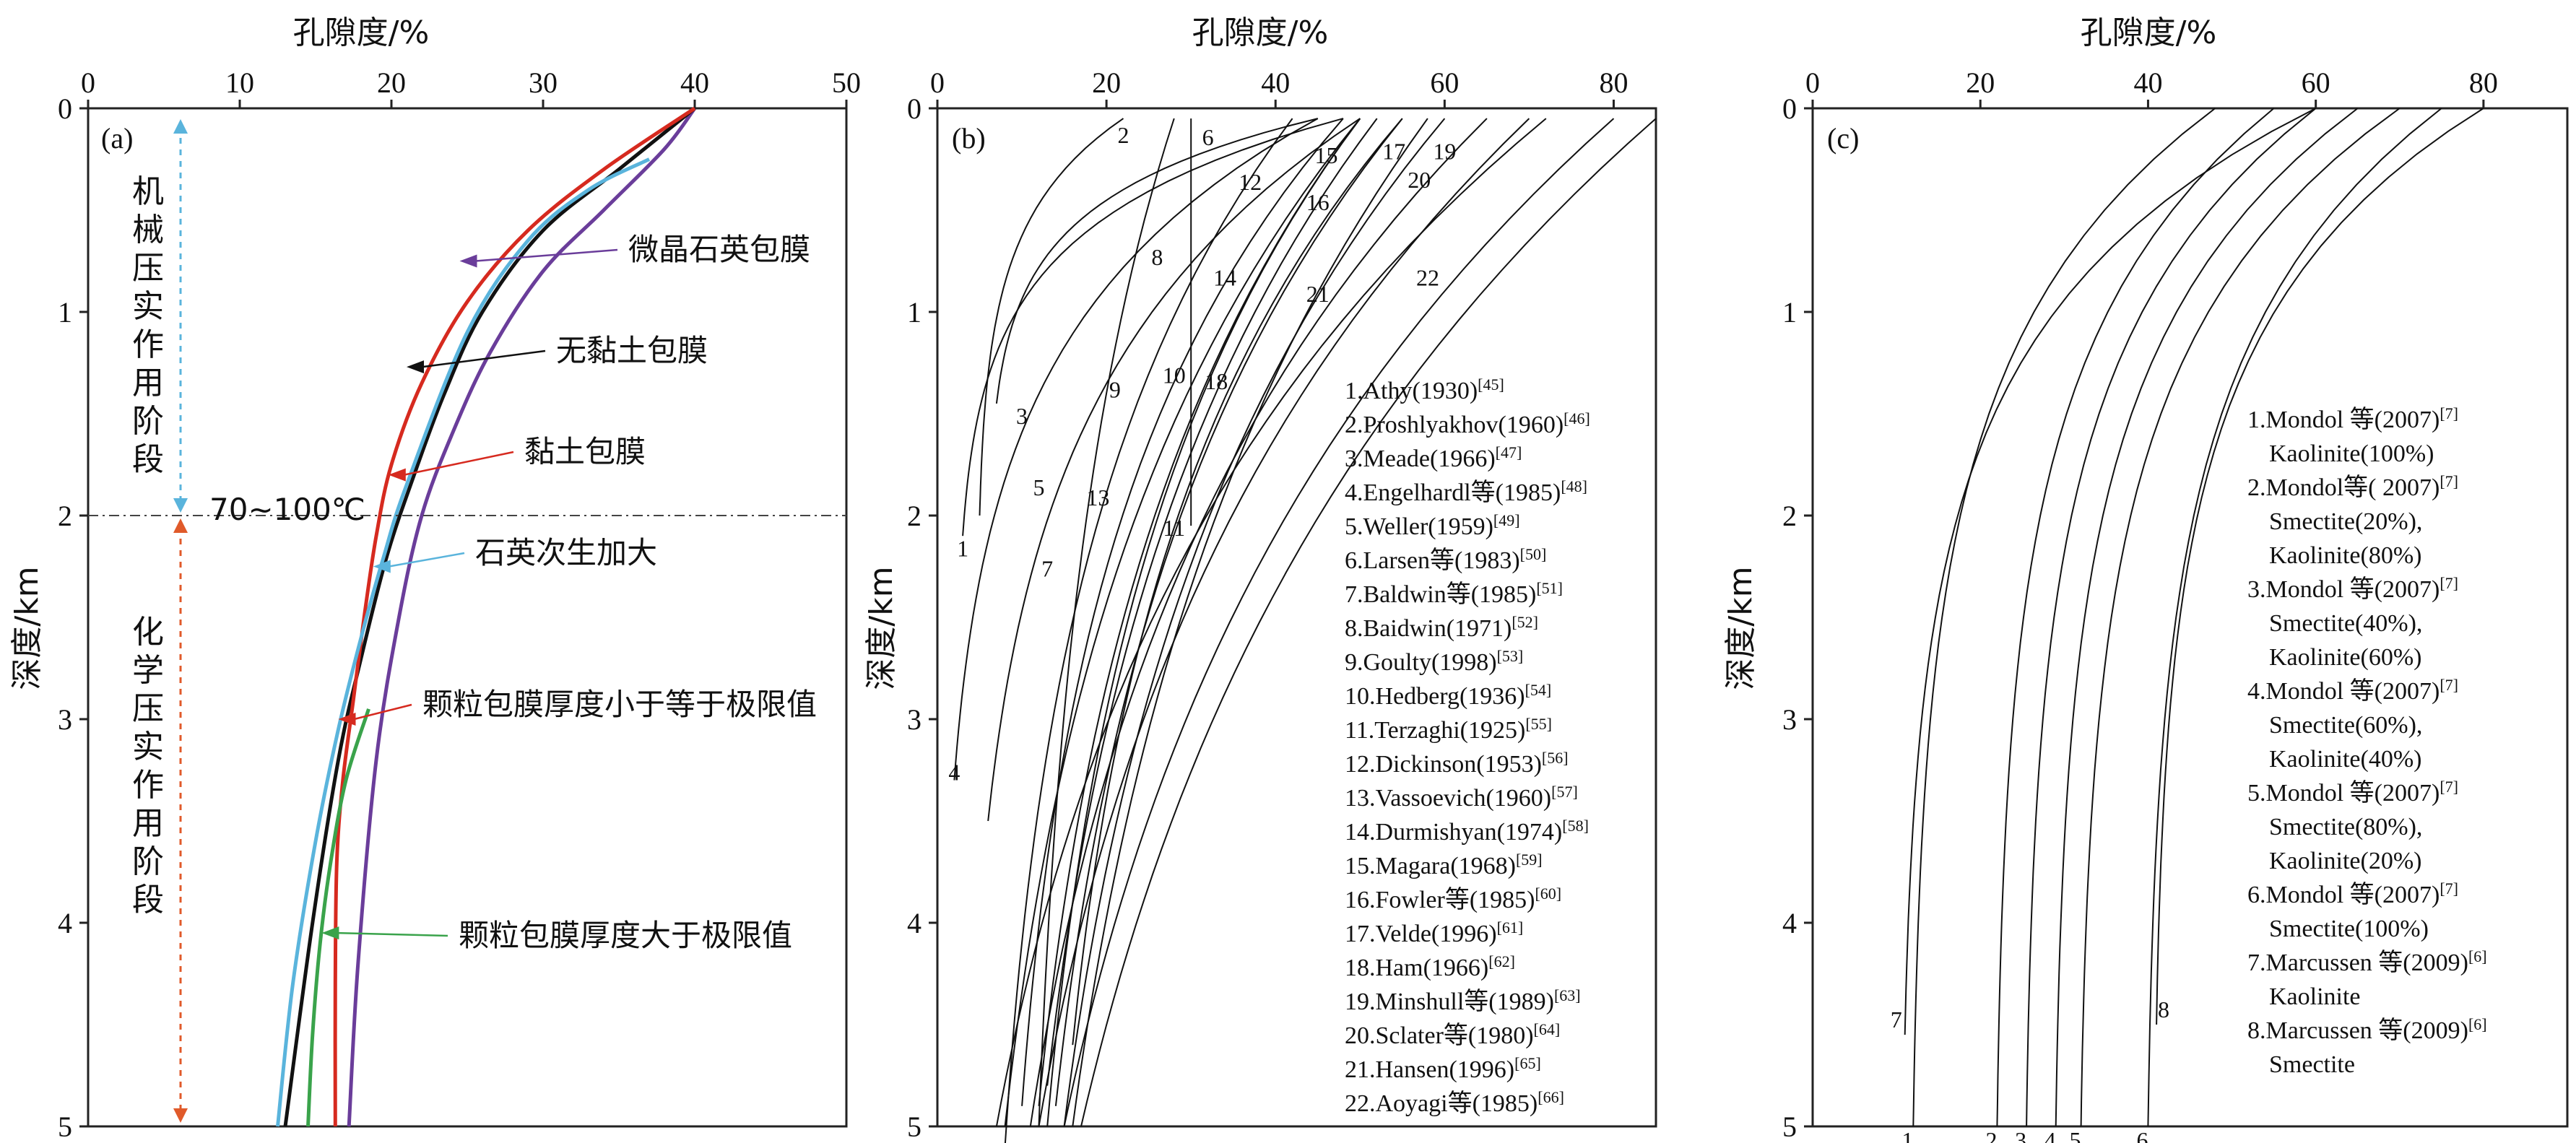 This screenshot has height=1143, width=2576. What do you see at coordinates (239, 82) in the screenshot?
I see `x-tick-label: 10` at bounding box center [239, 82].